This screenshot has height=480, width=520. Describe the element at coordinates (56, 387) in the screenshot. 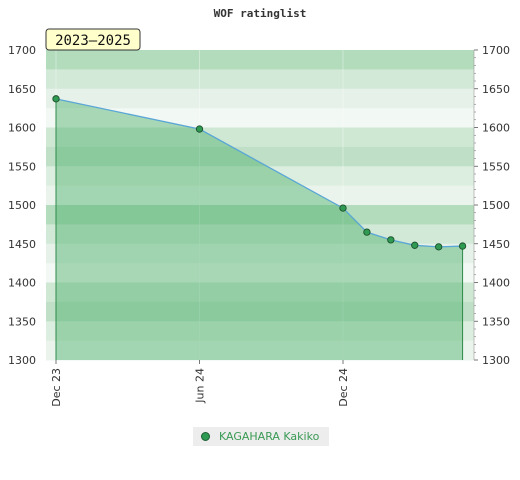

I see `x-tick-label: Dec 23` at that location.